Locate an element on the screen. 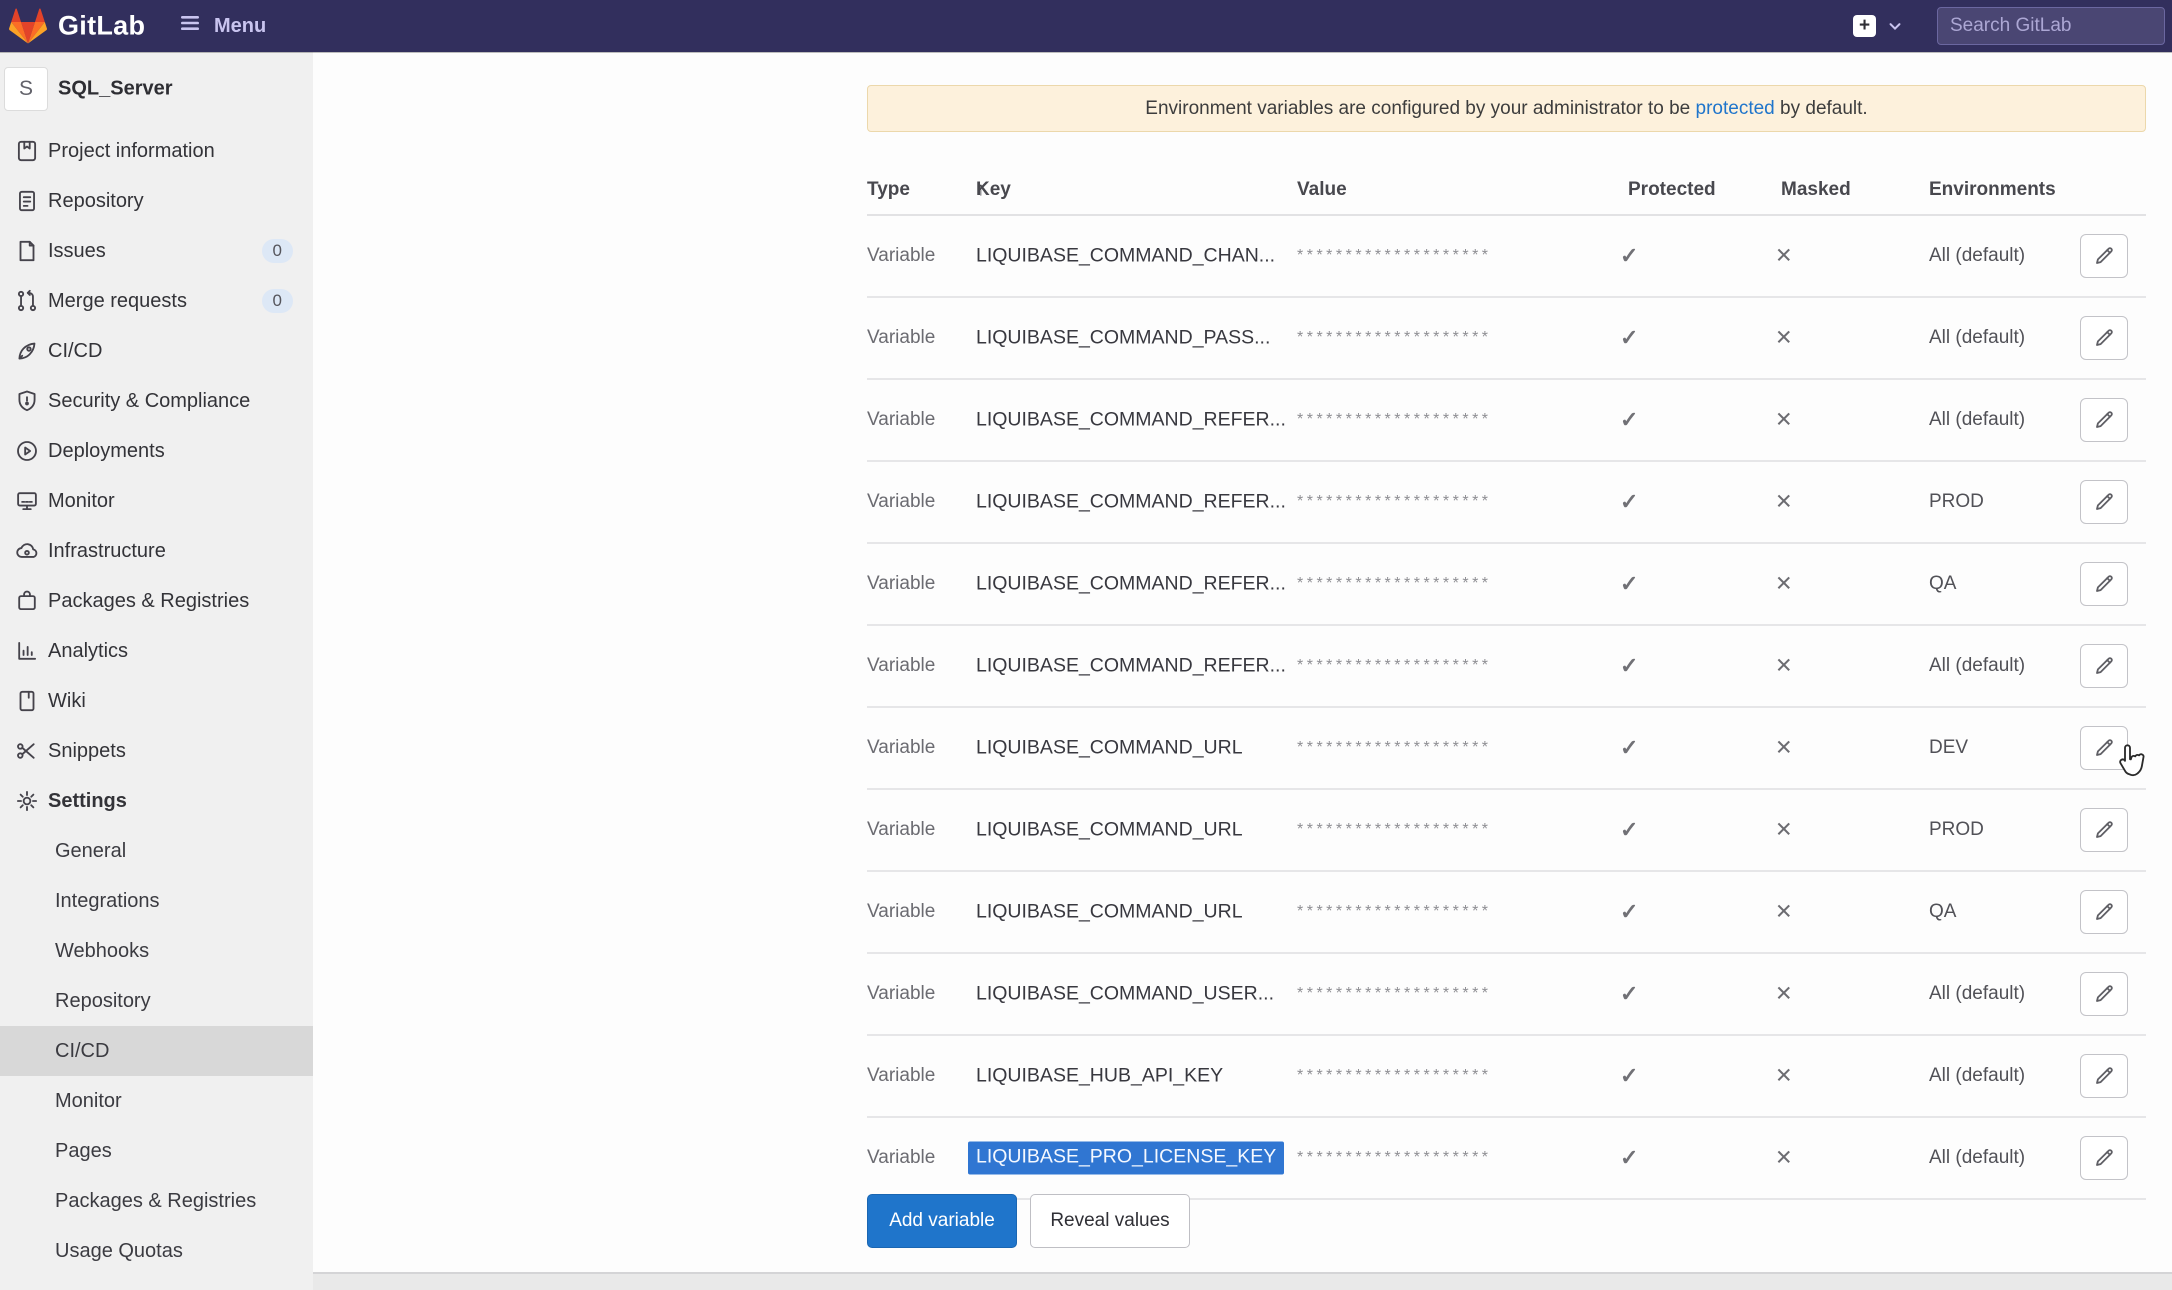 Image resolution: width=2172 pixels, height=1290 pixels. sidebar-item-project-information: Project information is located at coordinates (156, 151).